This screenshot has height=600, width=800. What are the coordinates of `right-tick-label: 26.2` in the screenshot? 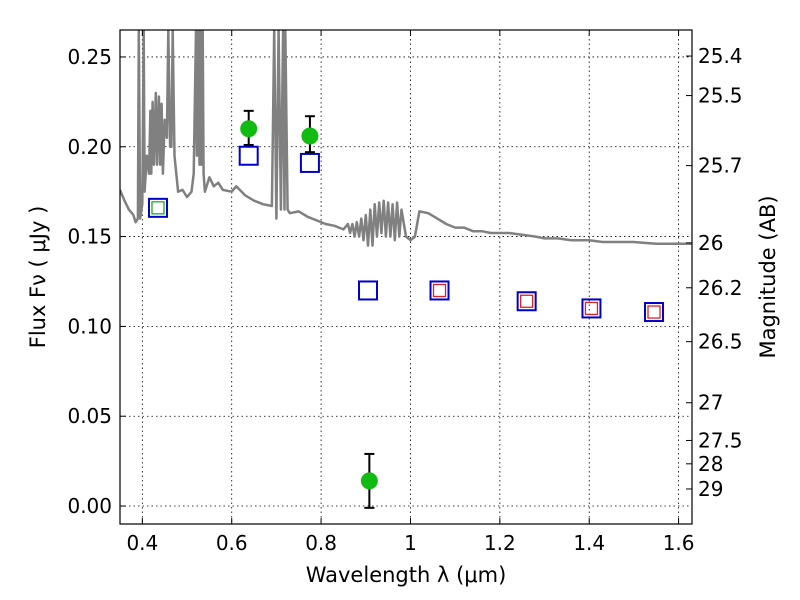 It's located at (720, 288).